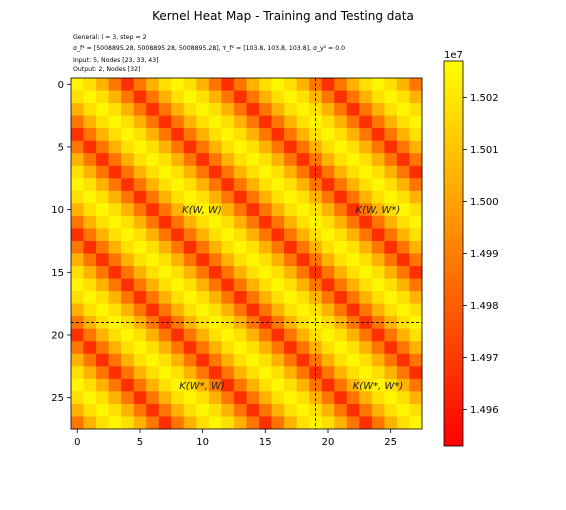 The image size is (566, 510). Describe the element at coordinates (378, 210) in the screenshot. I see `region-label-train-test: K(W, W*)` at that location.